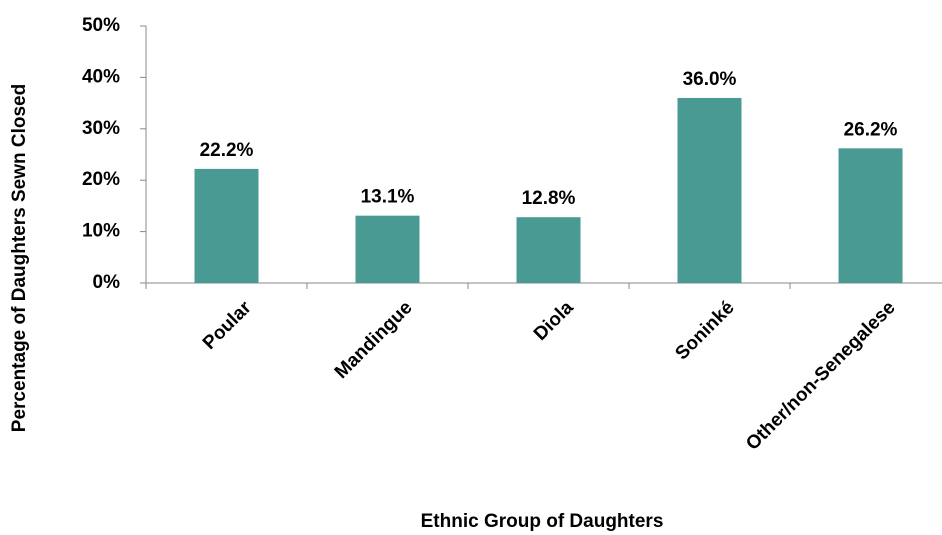 Image resolution: width=942 pixels, height=535 pixels. I want to click on value-label: 22.2%, so click(227, 150).